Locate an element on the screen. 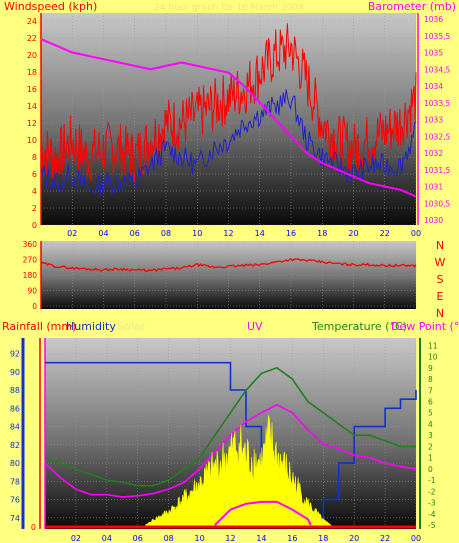  rainfall-axis-title: Rainfall (mm) is located at coordinates (39, 326).